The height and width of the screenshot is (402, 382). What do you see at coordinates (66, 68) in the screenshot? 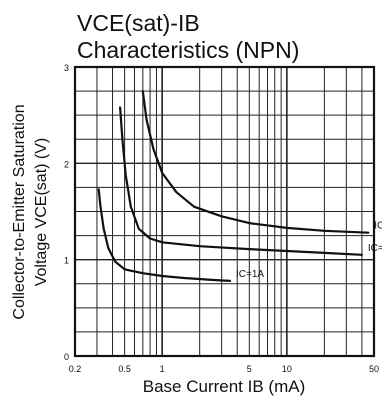
I see `y-tick-label: 3` at bounding box center [66, 68].